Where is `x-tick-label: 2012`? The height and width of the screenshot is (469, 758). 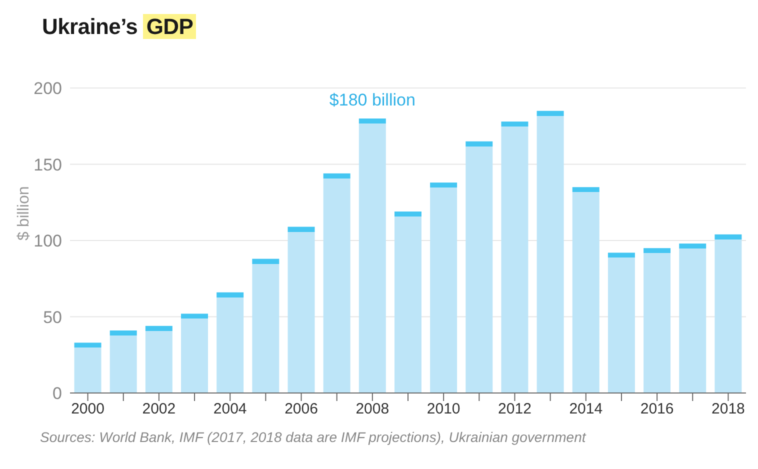 x-tick-label: 2012 is located at coordinates (515, 409).